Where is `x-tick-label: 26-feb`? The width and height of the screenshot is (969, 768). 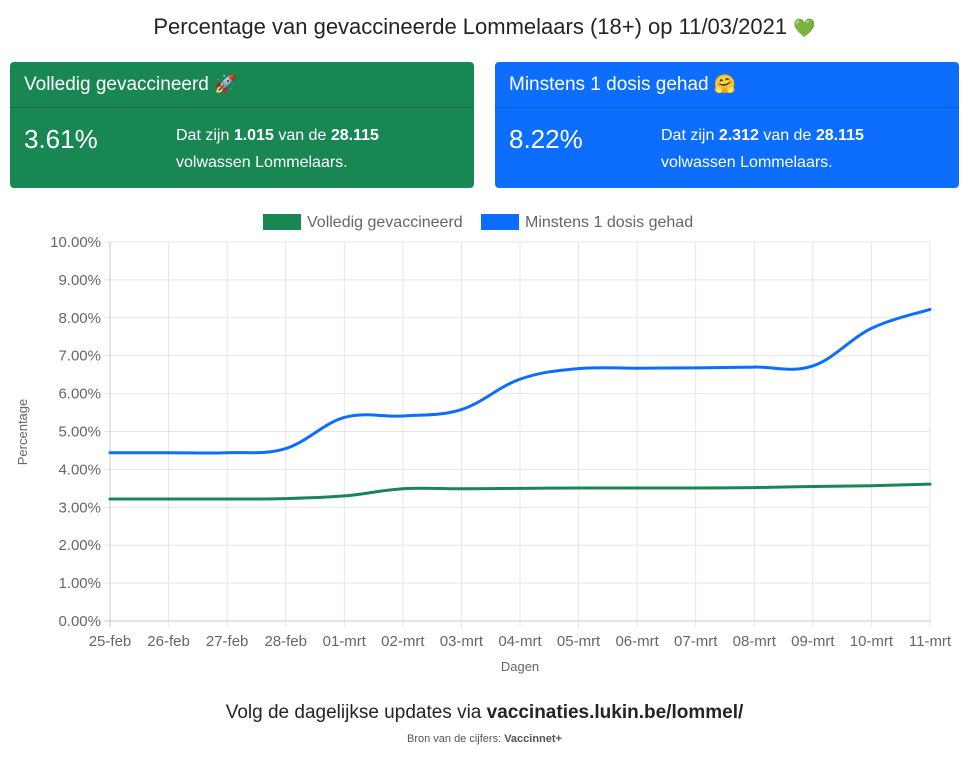
x-tick-label: 26-feb is located at coordinates (168, 641).